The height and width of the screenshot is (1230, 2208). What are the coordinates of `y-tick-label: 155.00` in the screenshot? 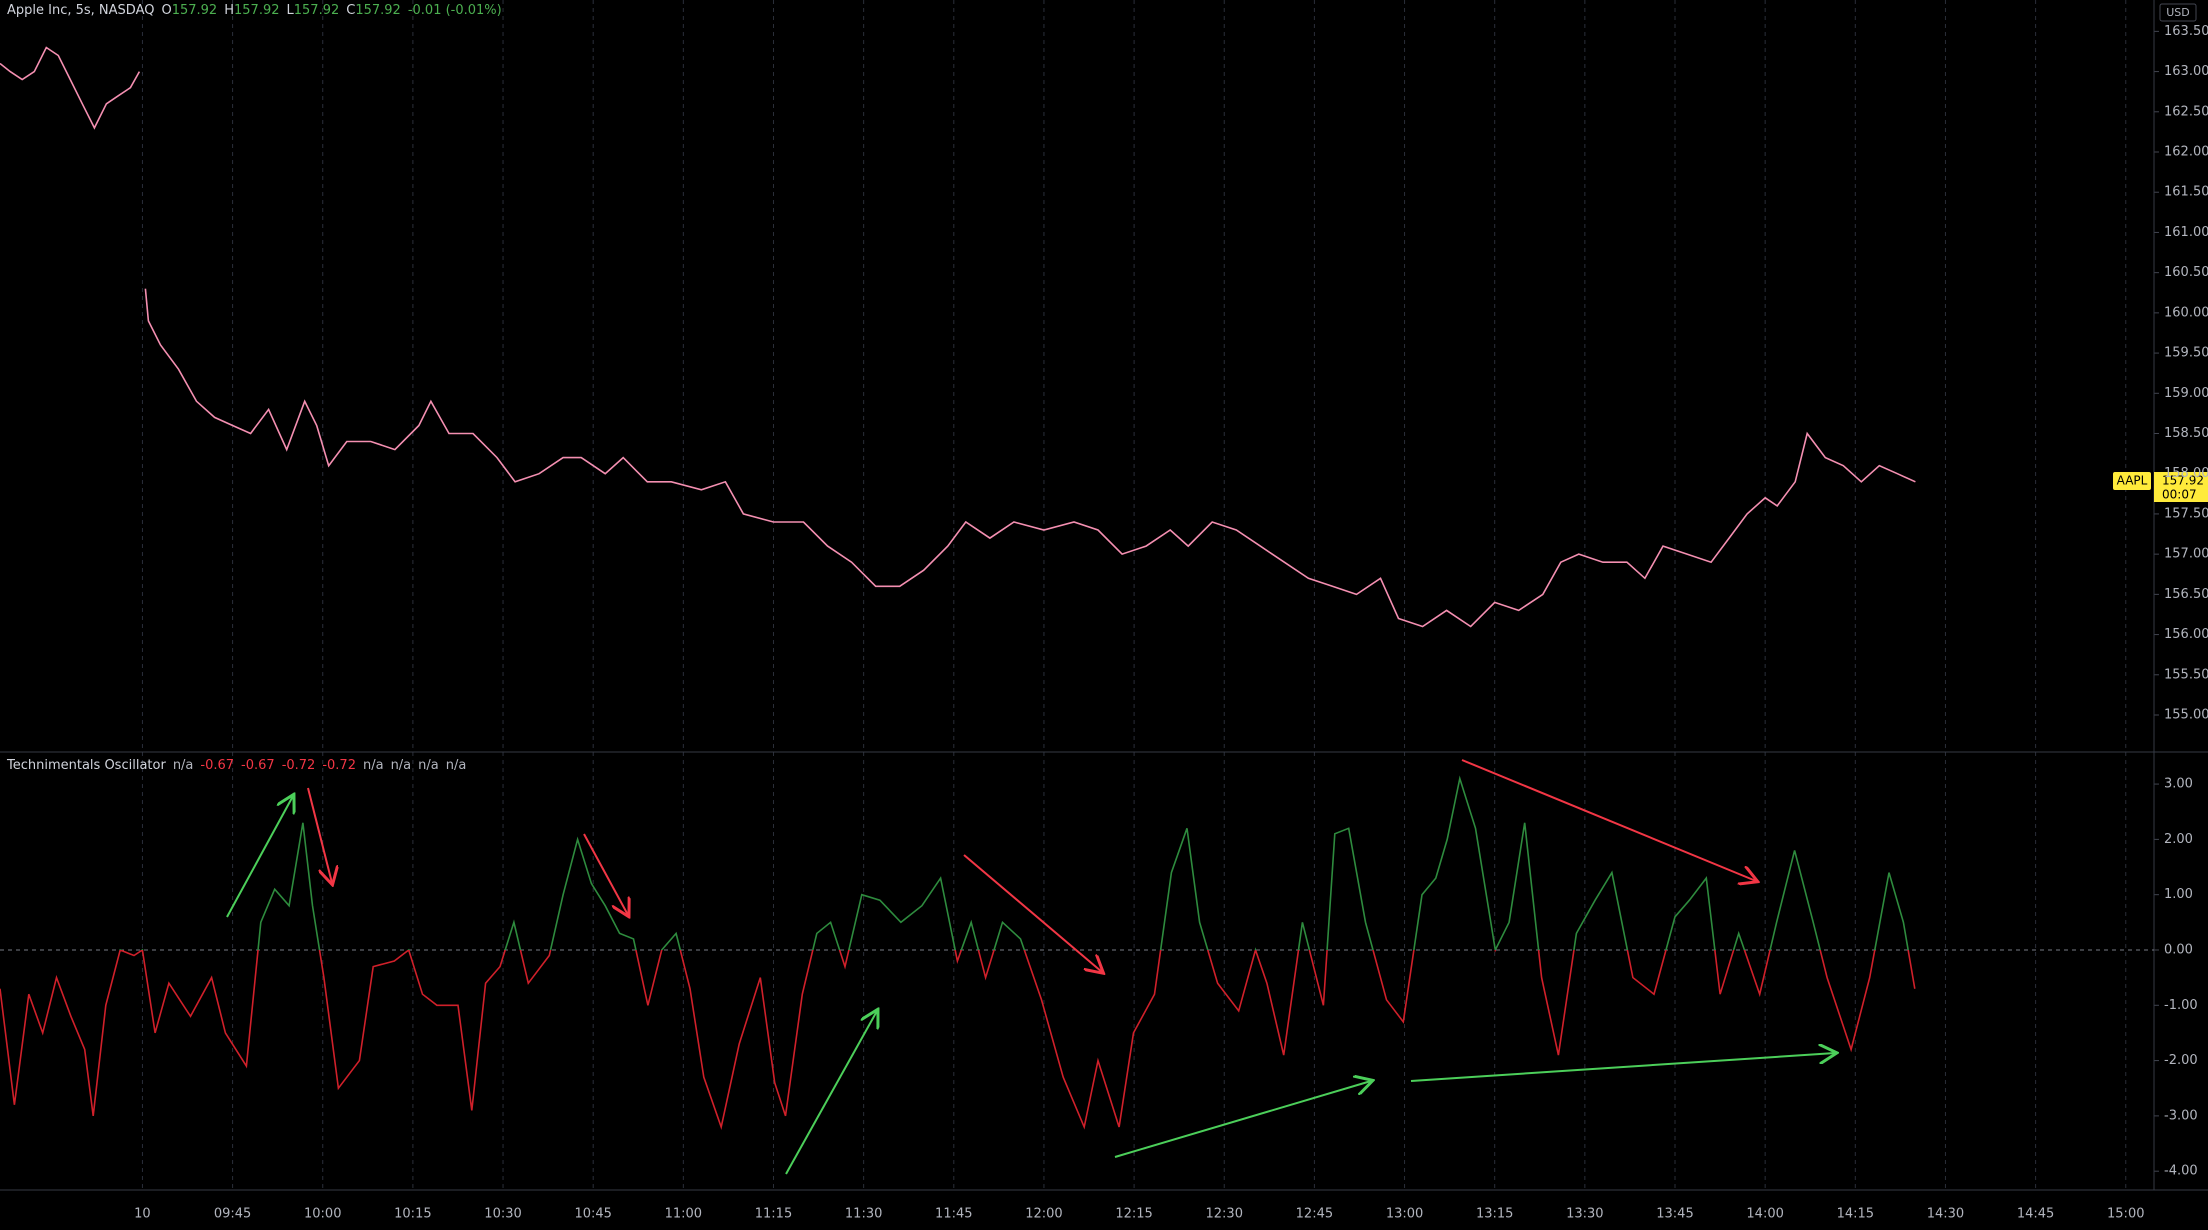 It's located at (2186, 715).